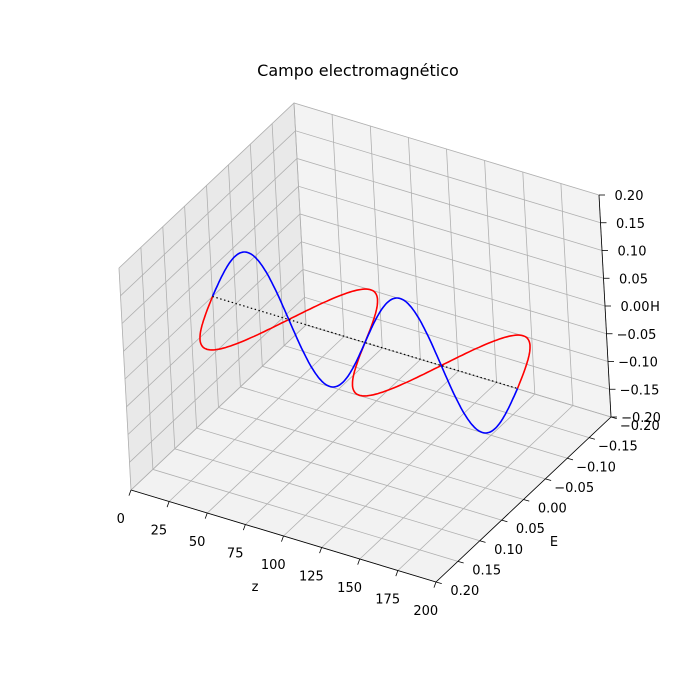 This screenshot has height=700, width=700. What do you see at coordinates (638, 363) in the screenshot?
I see `h-tick-label: −0.10` at bounding box center [638, 363].